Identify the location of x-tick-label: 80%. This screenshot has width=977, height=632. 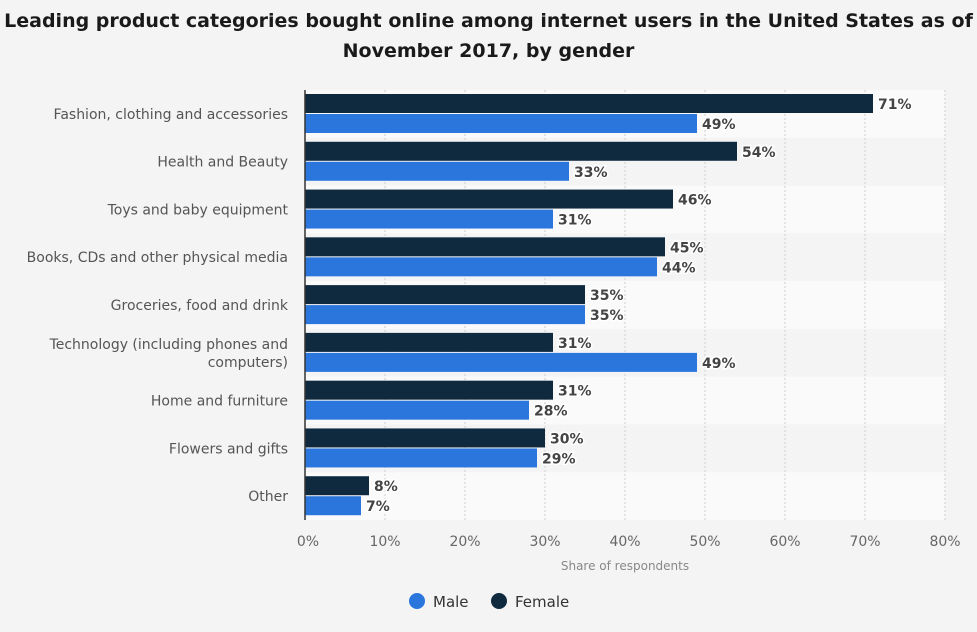
(944, 542).